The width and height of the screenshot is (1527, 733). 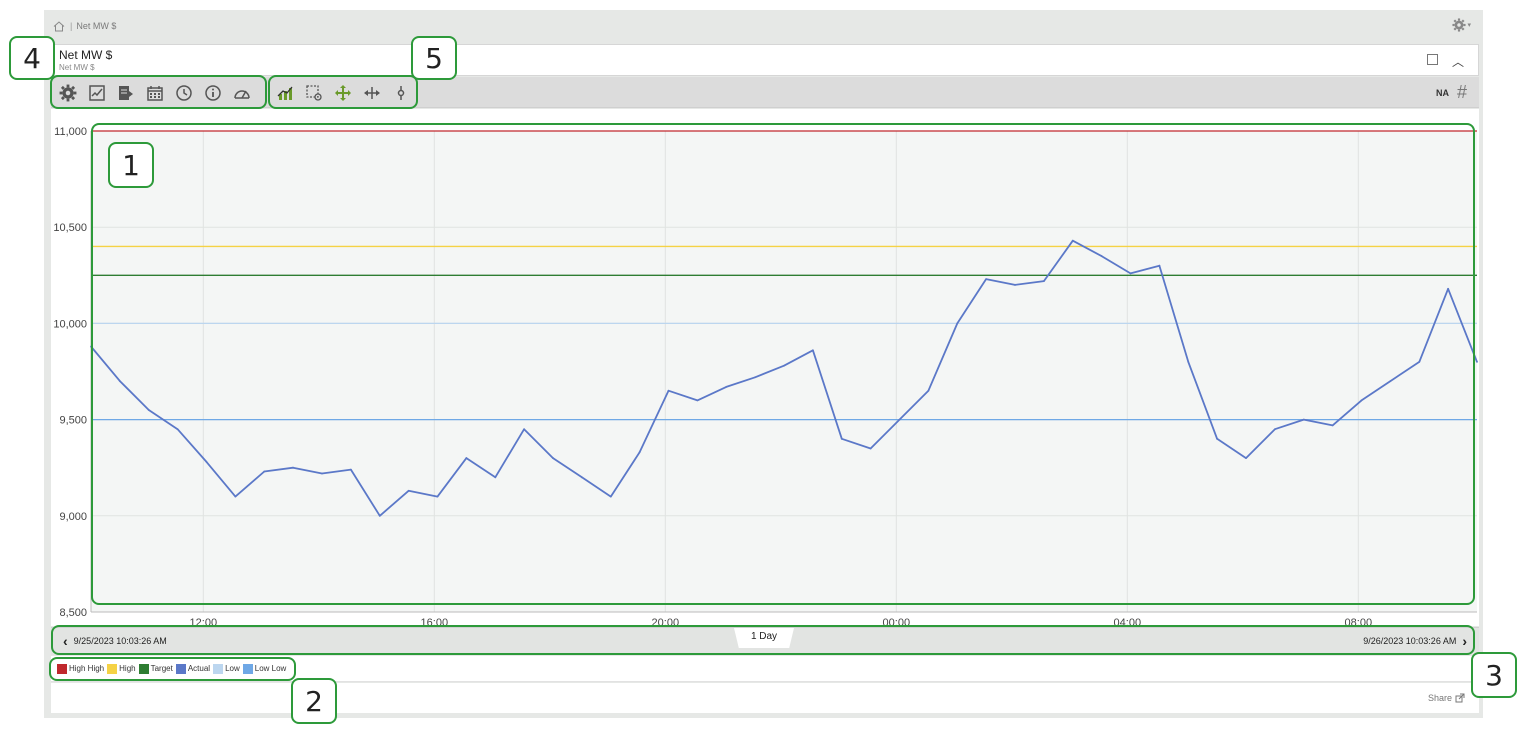 What do you see at coordinates (1446, 698) in the screenshot?
I see `share-button: Share` at bounding box center [1446, 698].